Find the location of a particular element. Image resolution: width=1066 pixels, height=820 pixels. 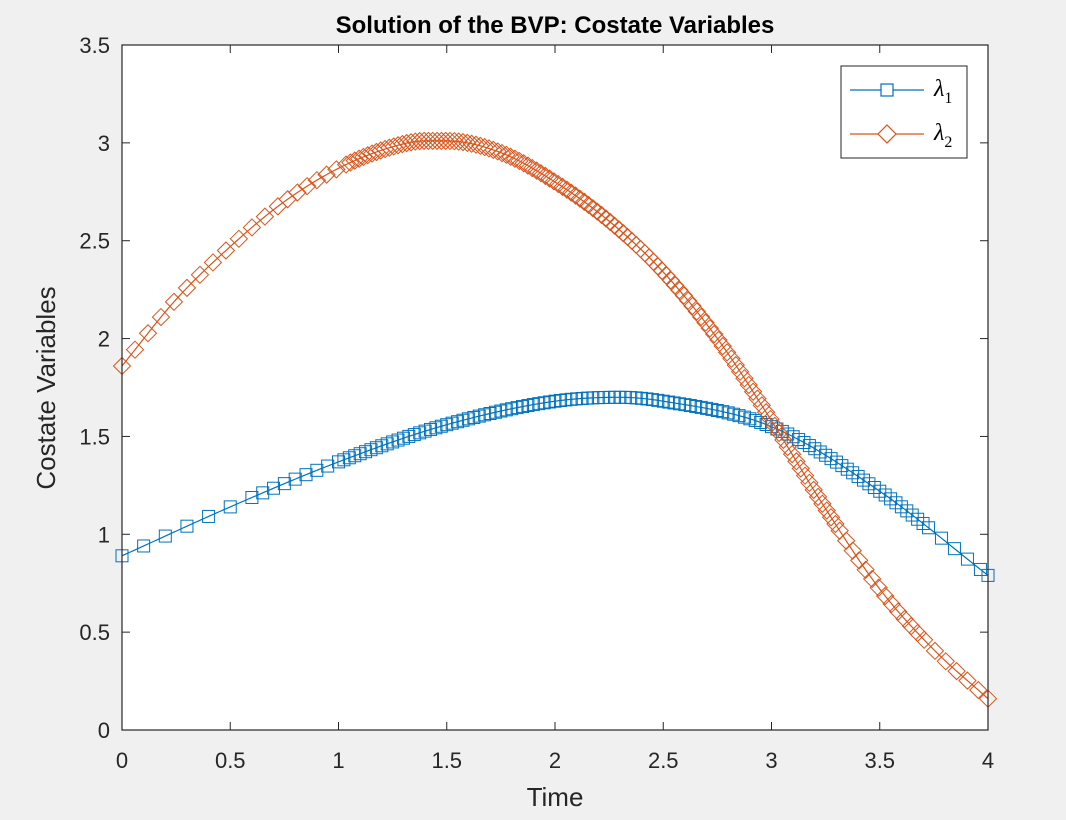

x-tick-label: 0.5 is located at coordinates (230, 760).